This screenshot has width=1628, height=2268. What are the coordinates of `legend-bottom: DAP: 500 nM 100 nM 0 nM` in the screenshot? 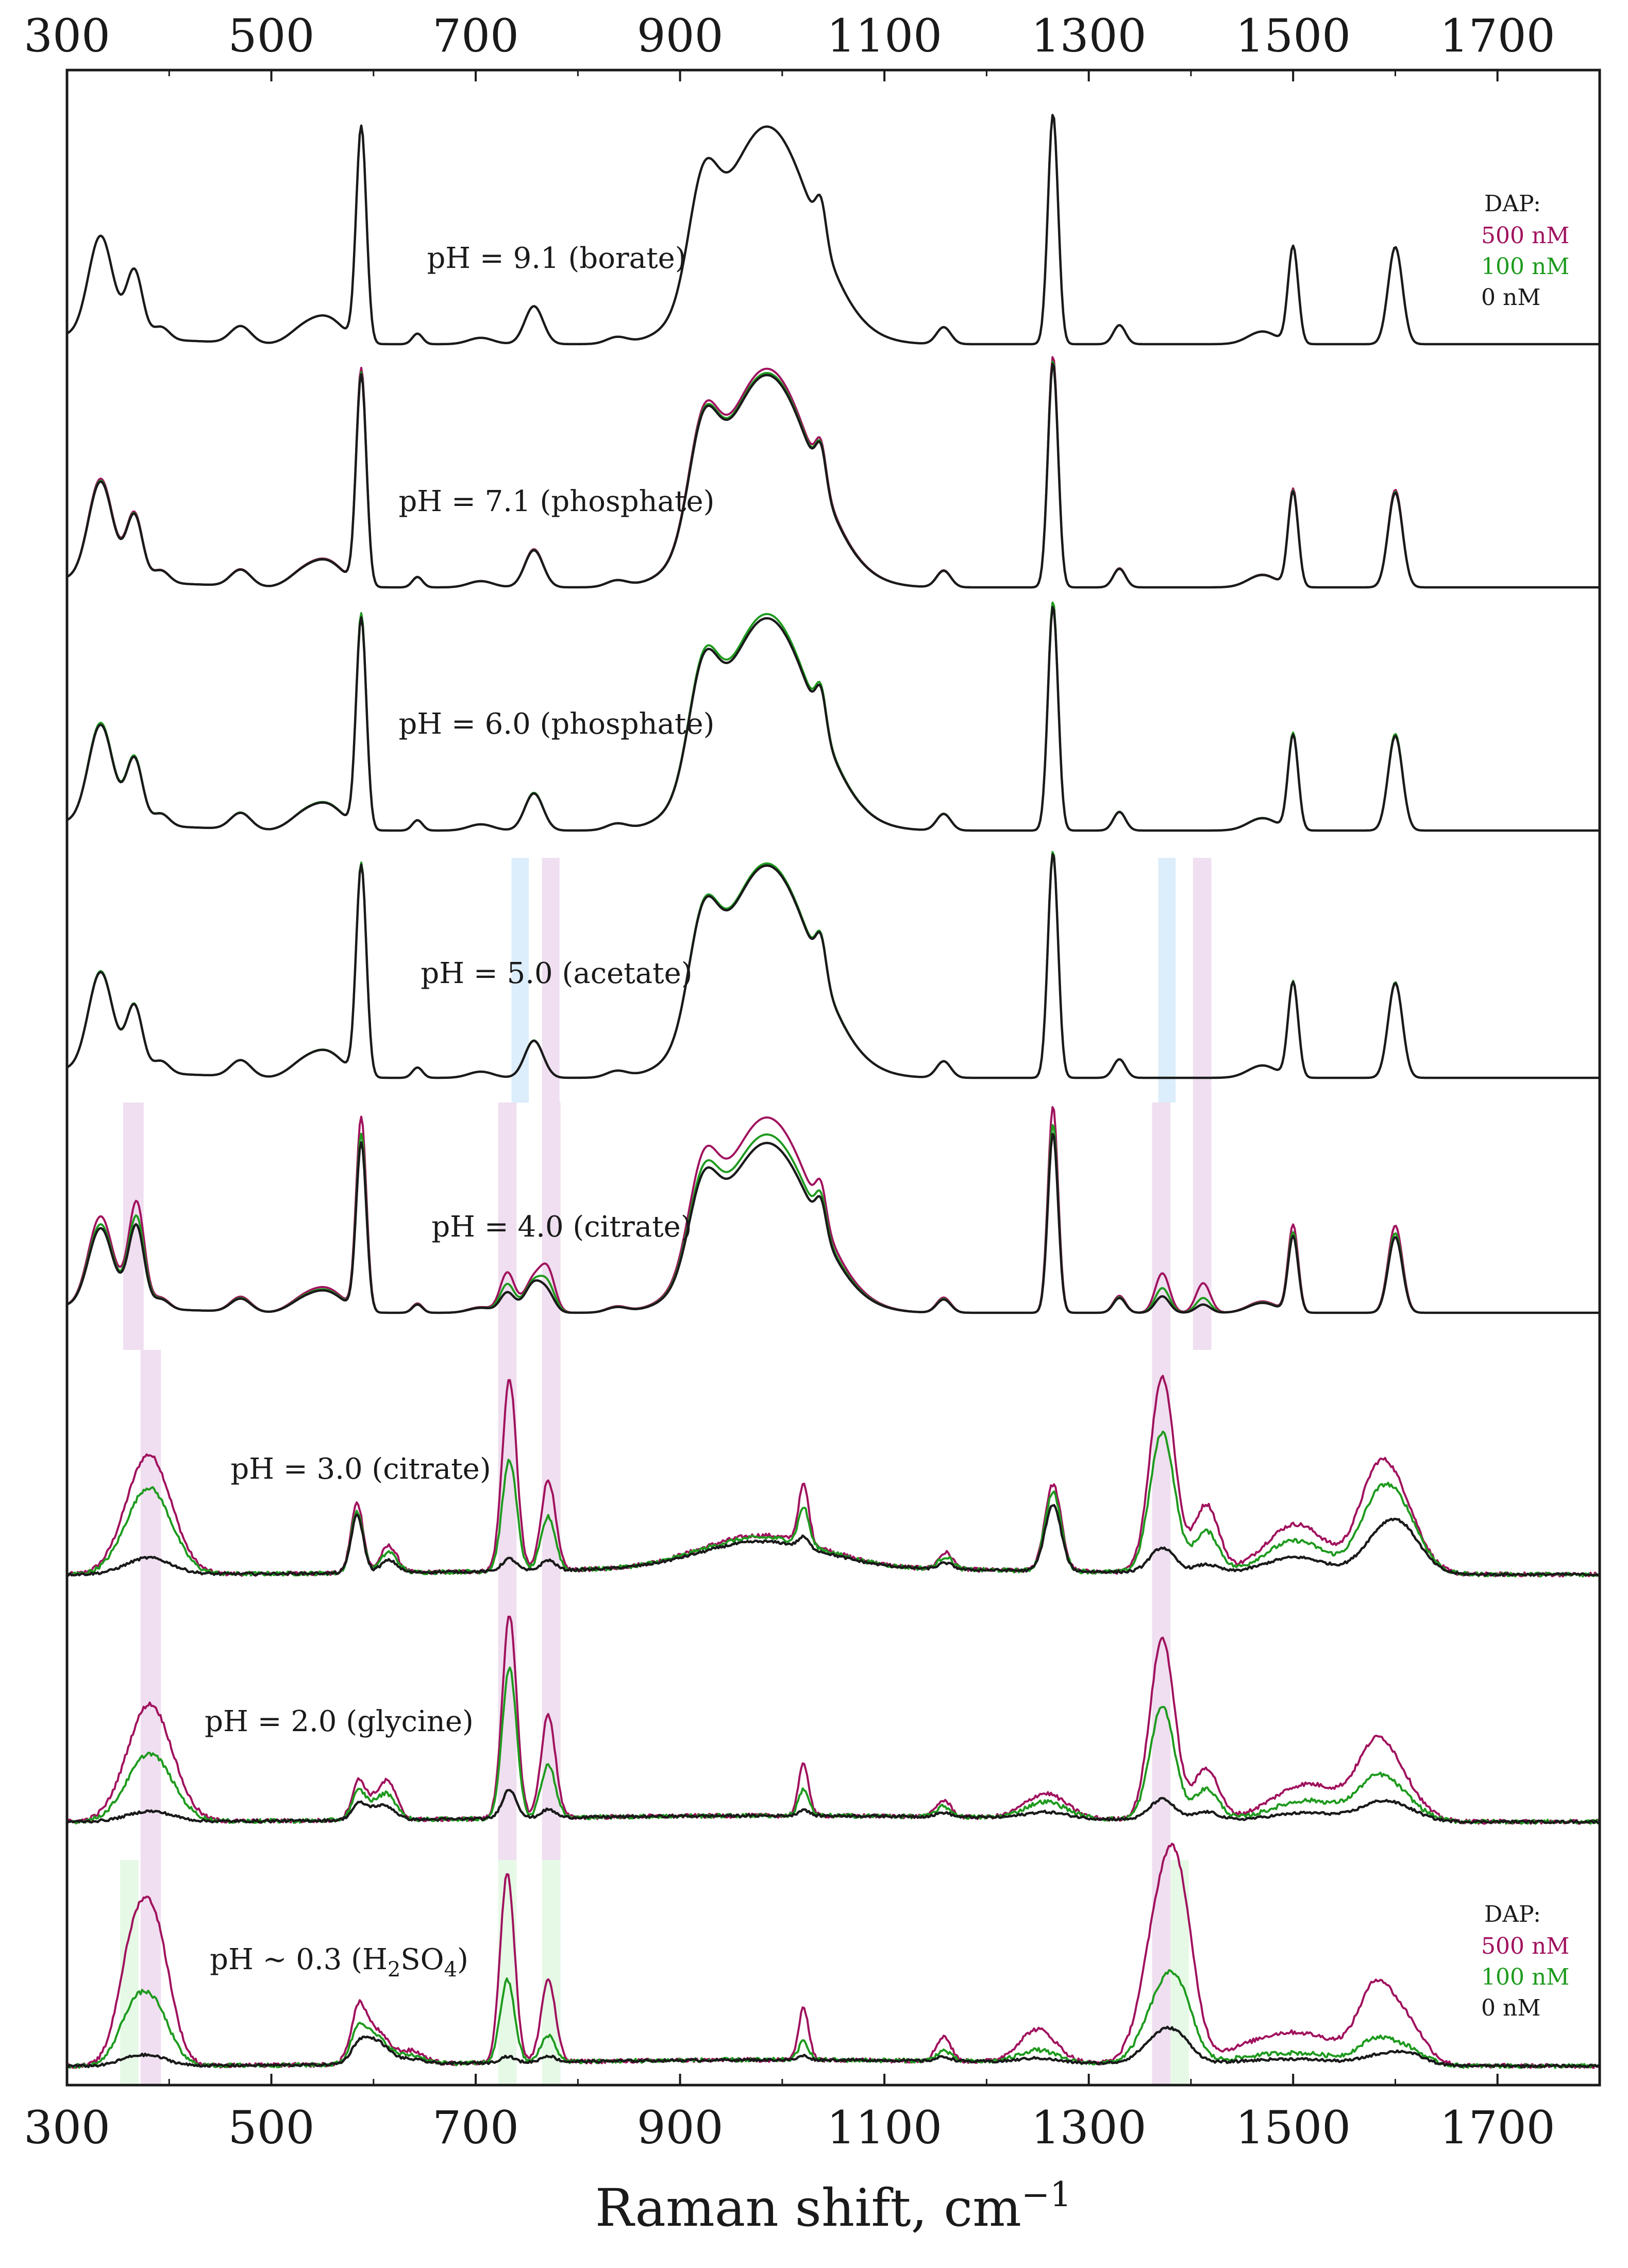 It's located at (1525, 1961).